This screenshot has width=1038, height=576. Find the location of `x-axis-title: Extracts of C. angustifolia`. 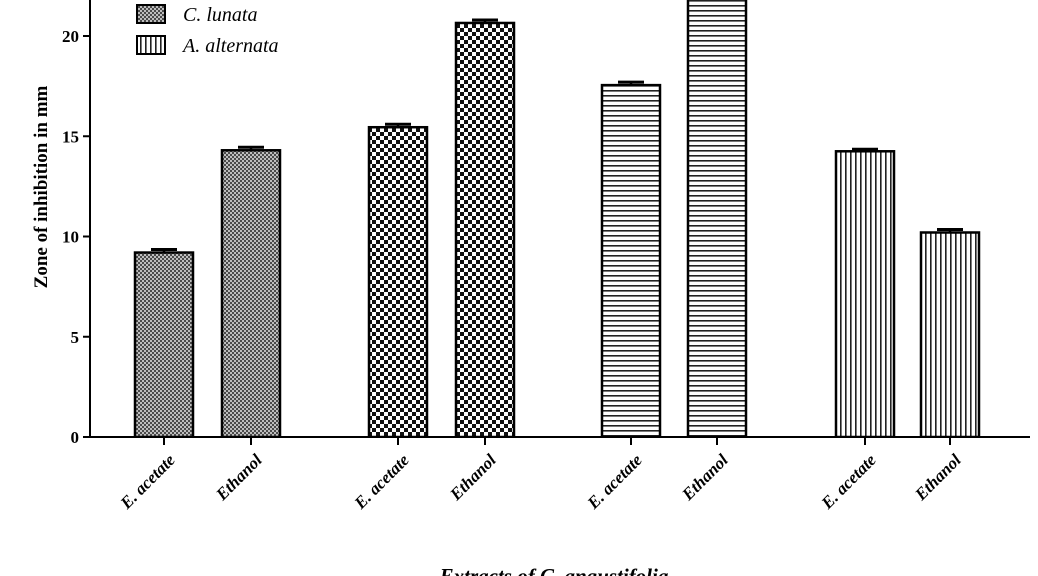

x-axis-title: Extracts of C. angustifolia is located at coordinates (554, 570).